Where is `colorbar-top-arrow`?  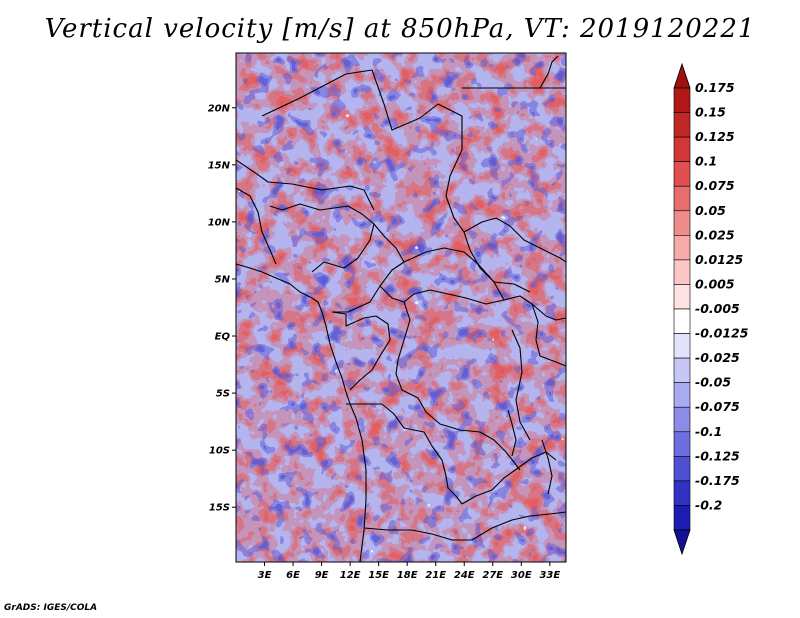
colorbar-top-arrow is located at coordinates (682, 75).